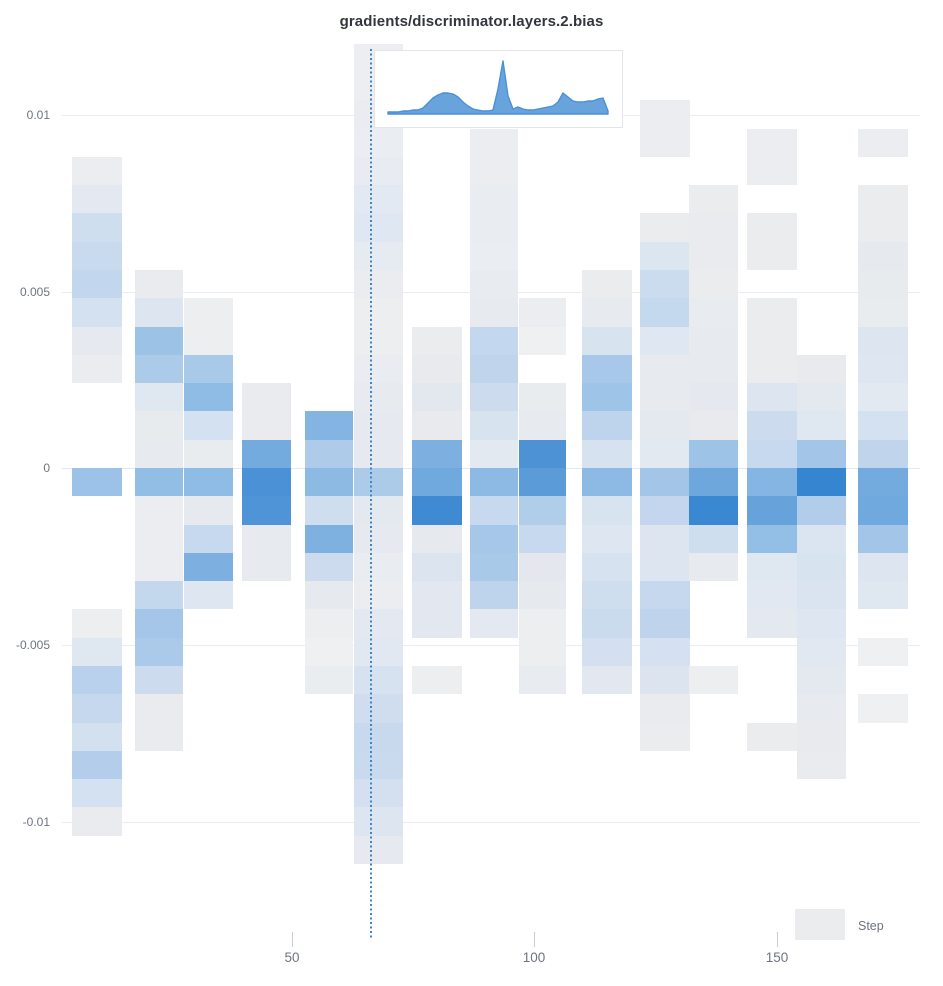 The height and width of the screenshot is (986, 943). I want to click on chart-title: gradients/discriminator.layers.2.bias, so click(471, 21).